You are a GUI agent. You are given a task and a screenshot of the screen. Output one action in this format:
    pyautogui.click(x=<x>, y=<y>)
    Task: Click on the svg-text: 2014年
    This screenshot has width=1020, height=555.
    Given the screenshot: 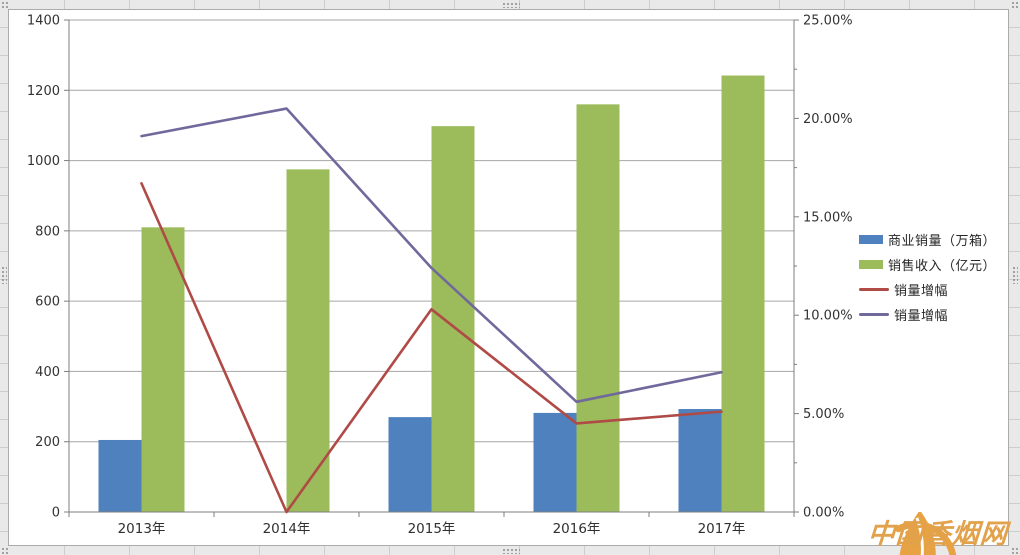 What is the action you would take?
    pyautogui.click(x=287, y=529)
    